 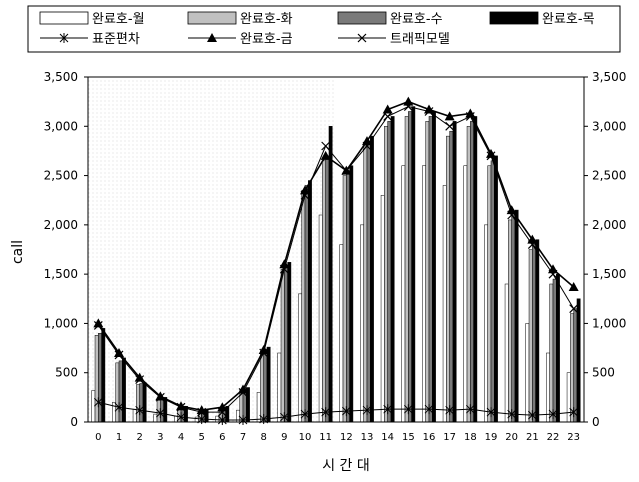 I want to click on x-tick-label: 10, so click(x=305, y=437).